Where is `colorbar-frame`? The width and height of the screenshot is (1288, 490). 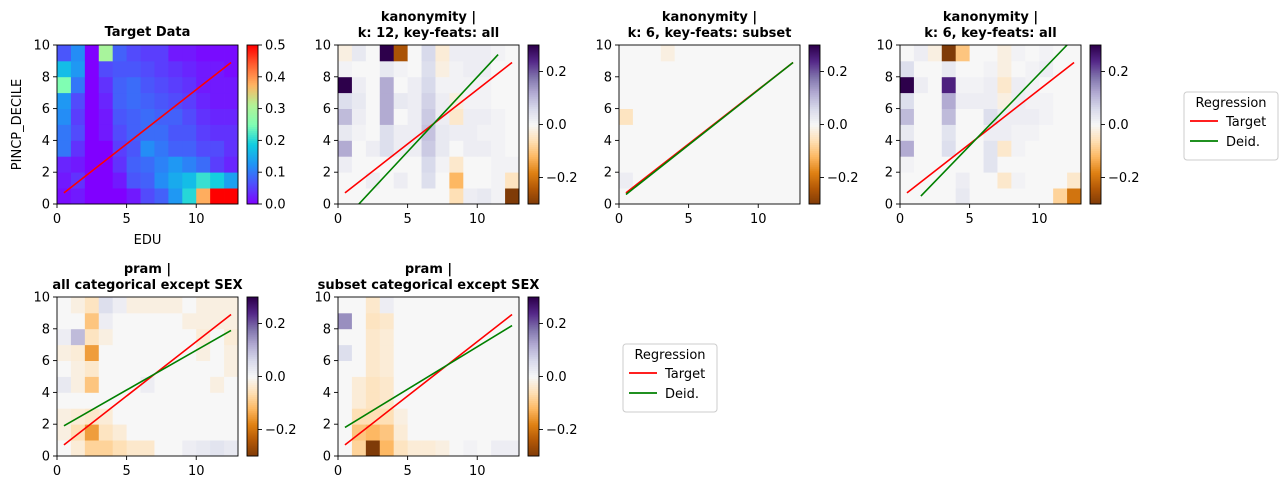 colorbar-frame is located at coordinates (252, 124).